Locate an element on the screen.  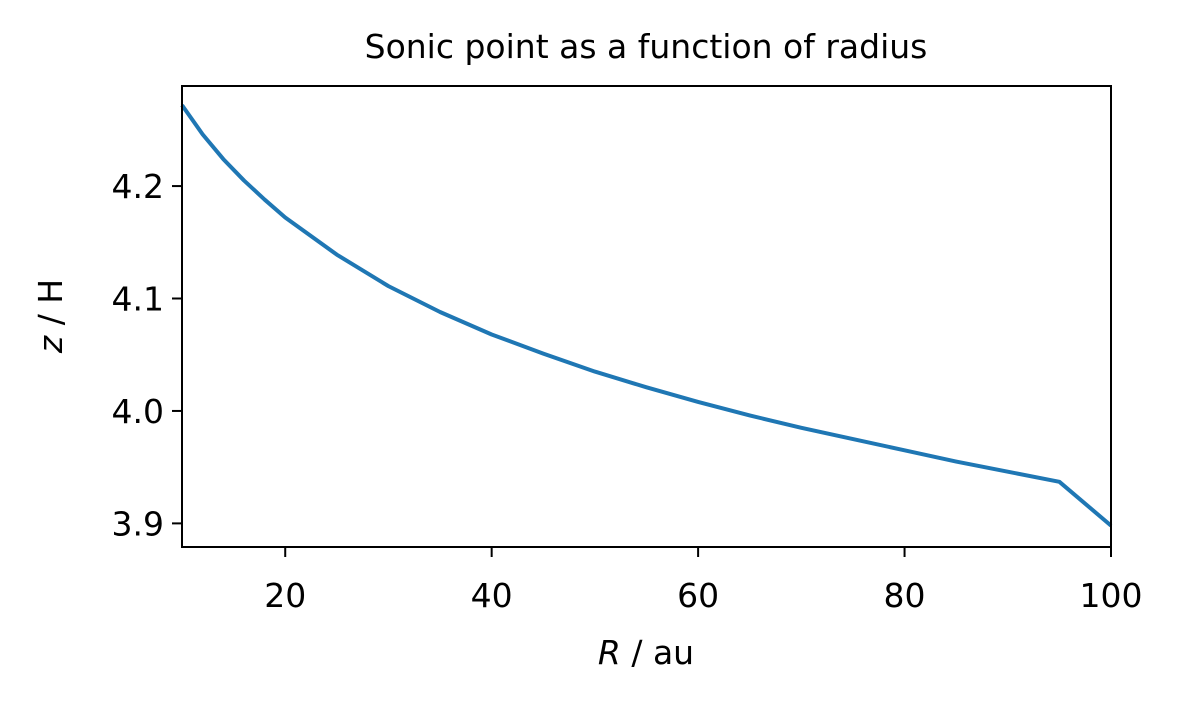
x-axis-label-var: R is located at coordinates (609, 652).